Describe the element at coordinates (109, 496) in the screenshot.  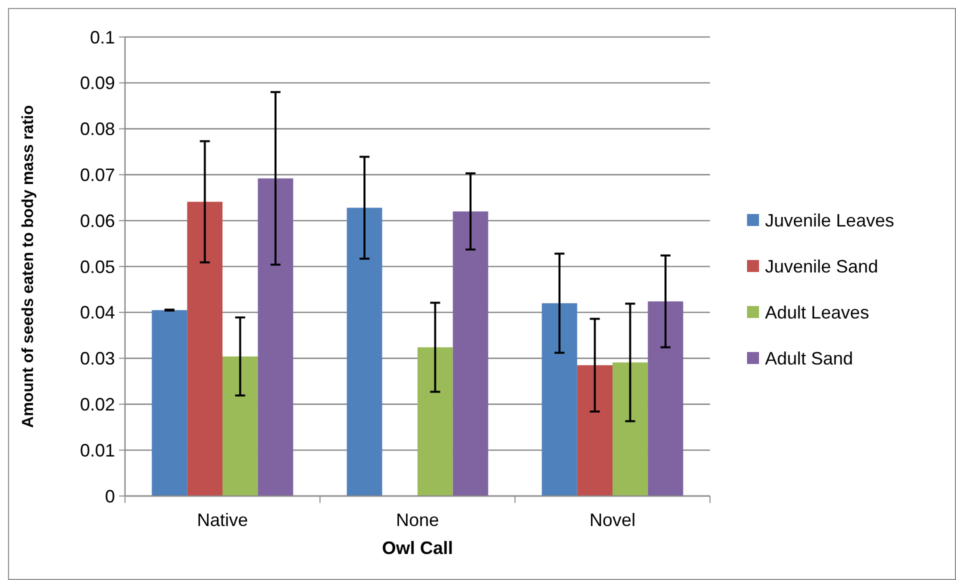
I see `y-tick-label: 0` at that location.